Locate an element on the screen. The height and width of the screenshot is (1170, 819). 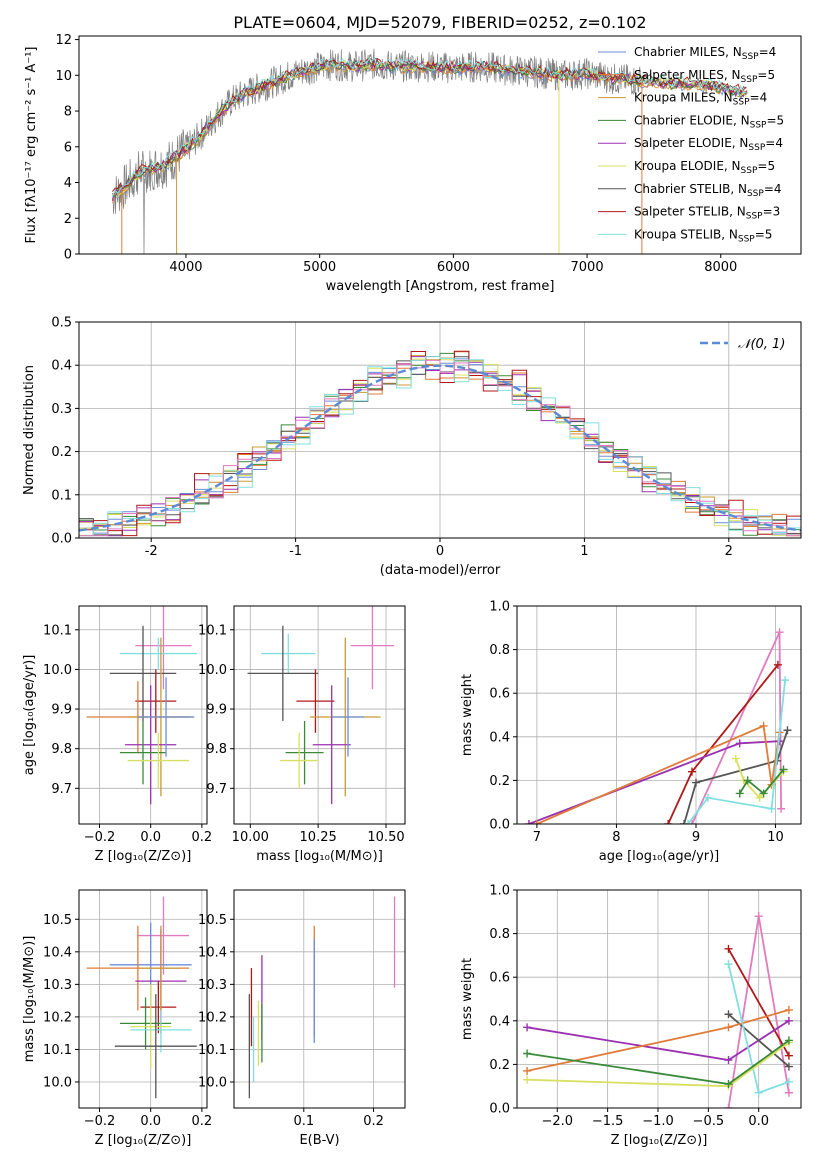
histogram-steps is located at coordinates (440, 443).